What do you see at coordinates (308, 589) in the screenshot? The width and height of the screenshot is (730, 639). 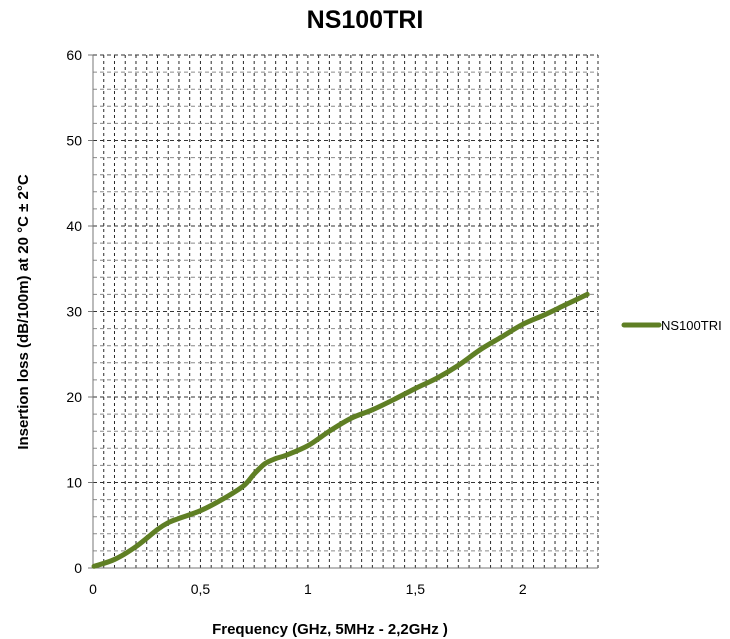 I see `x-tick-label: 1` at bounding box center [308, 589].